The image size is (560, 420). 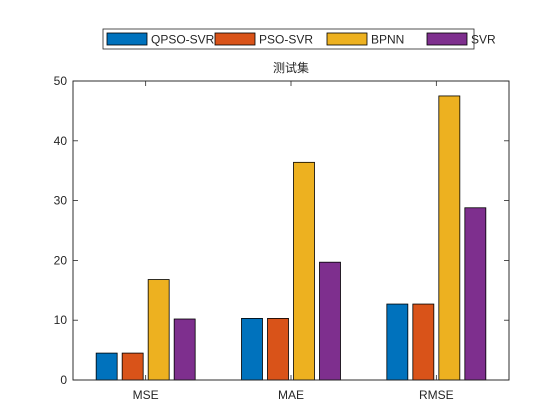 I want to click on y-tick-label: 10, so click(x=61, y=320).